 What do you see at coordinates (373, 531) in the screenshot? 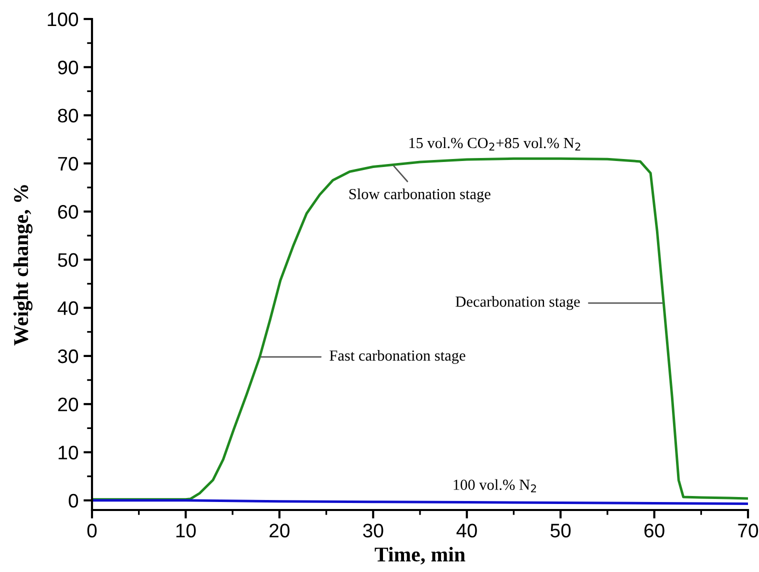
I see `x-tick-label: 30` at bounding box center [373, 531].